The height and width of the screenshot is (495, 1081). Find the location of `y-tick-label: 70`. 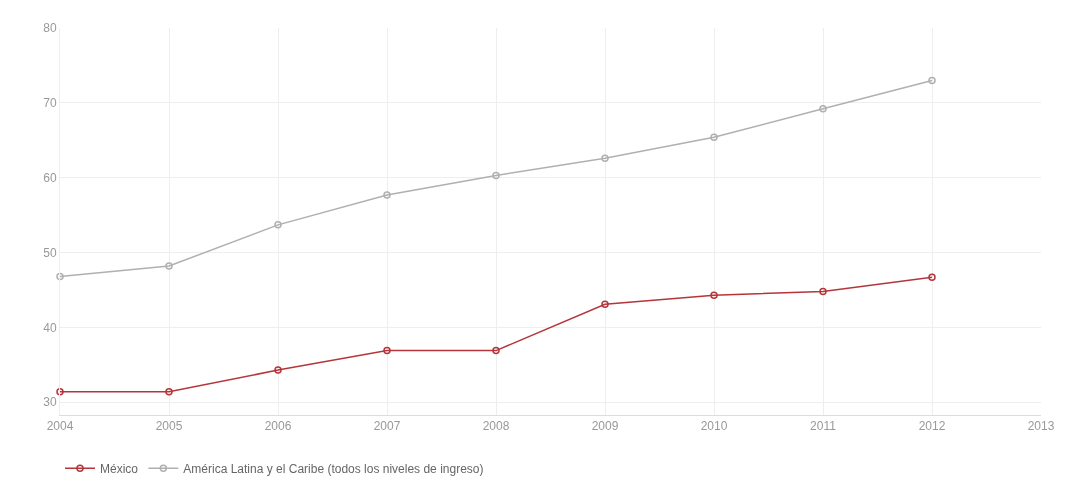

y-tick-label: 70 is located at coordinates (50, 103).